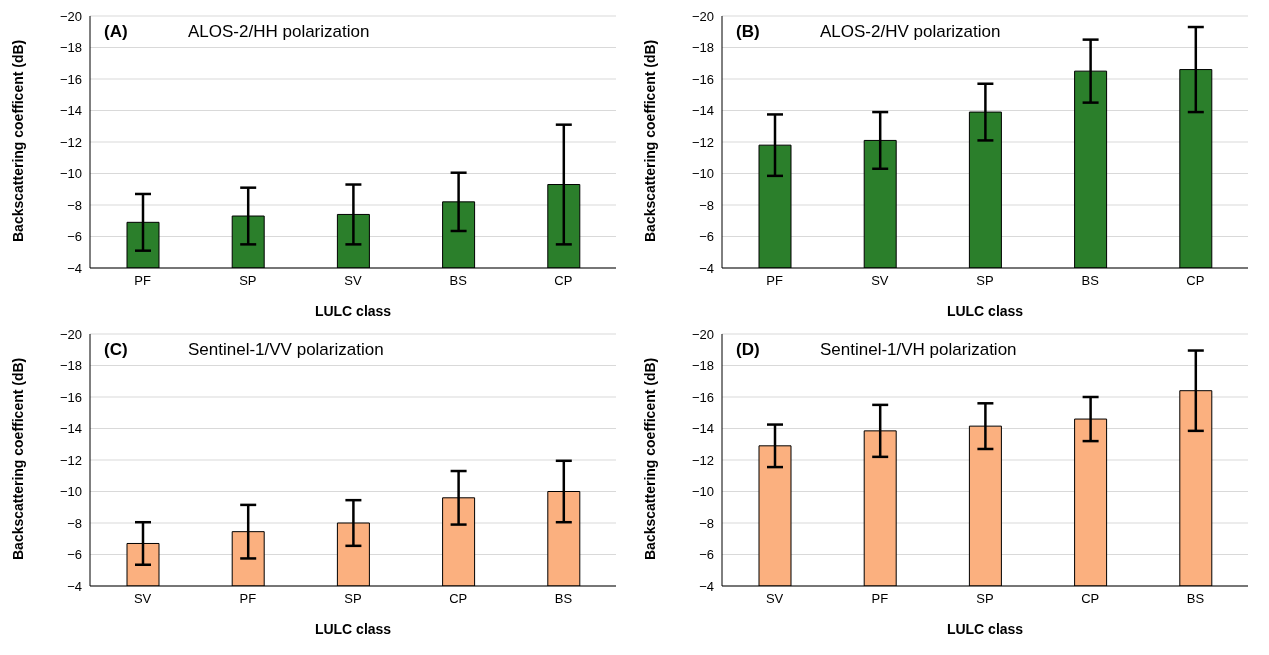 This screenshot has width=1269, height=655. I want to click on chart-subtitle: Sentinel-1/VH polarization, so click(918, 350).